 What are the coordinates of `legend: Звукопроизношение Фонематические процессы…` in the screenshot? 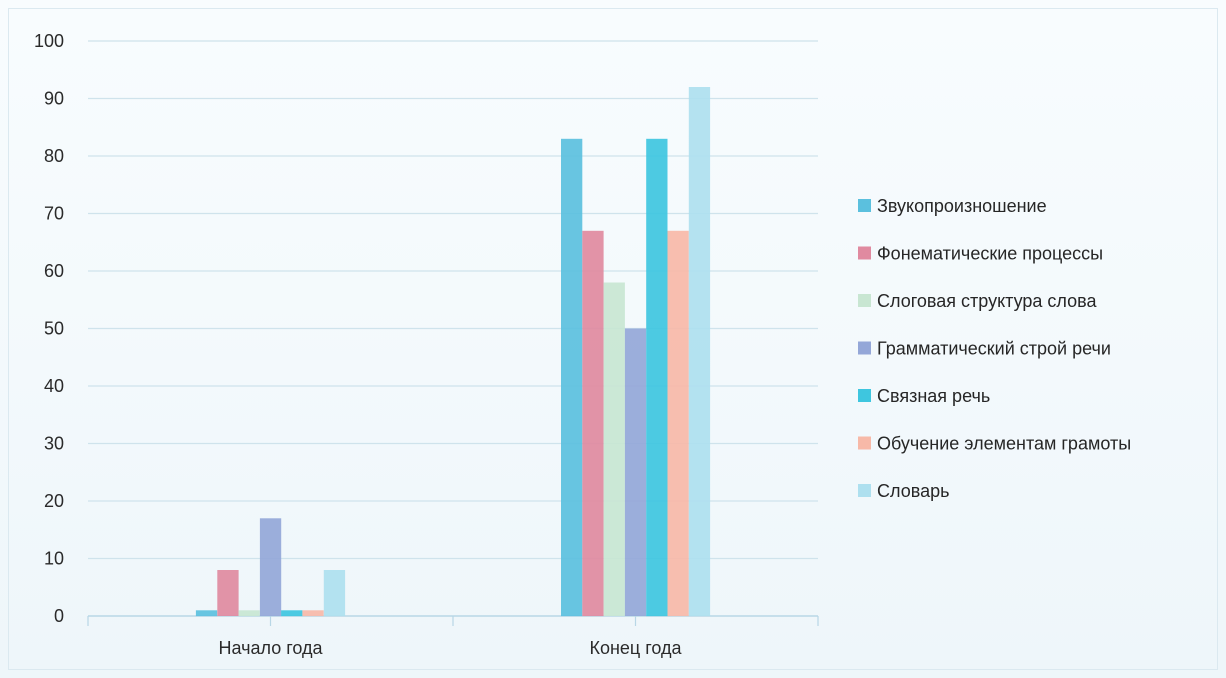 It's located at (994, 348).